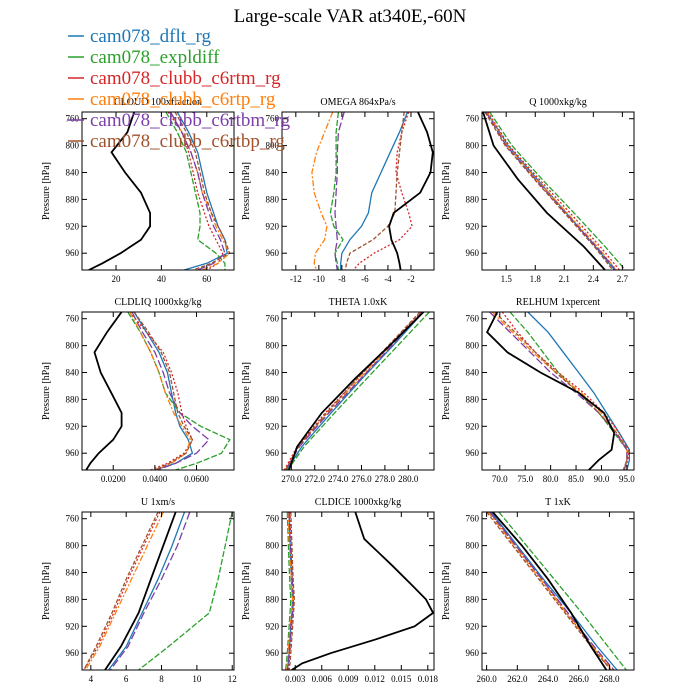  I want to click on x-tick-label: 262.0, so click(517, 679).